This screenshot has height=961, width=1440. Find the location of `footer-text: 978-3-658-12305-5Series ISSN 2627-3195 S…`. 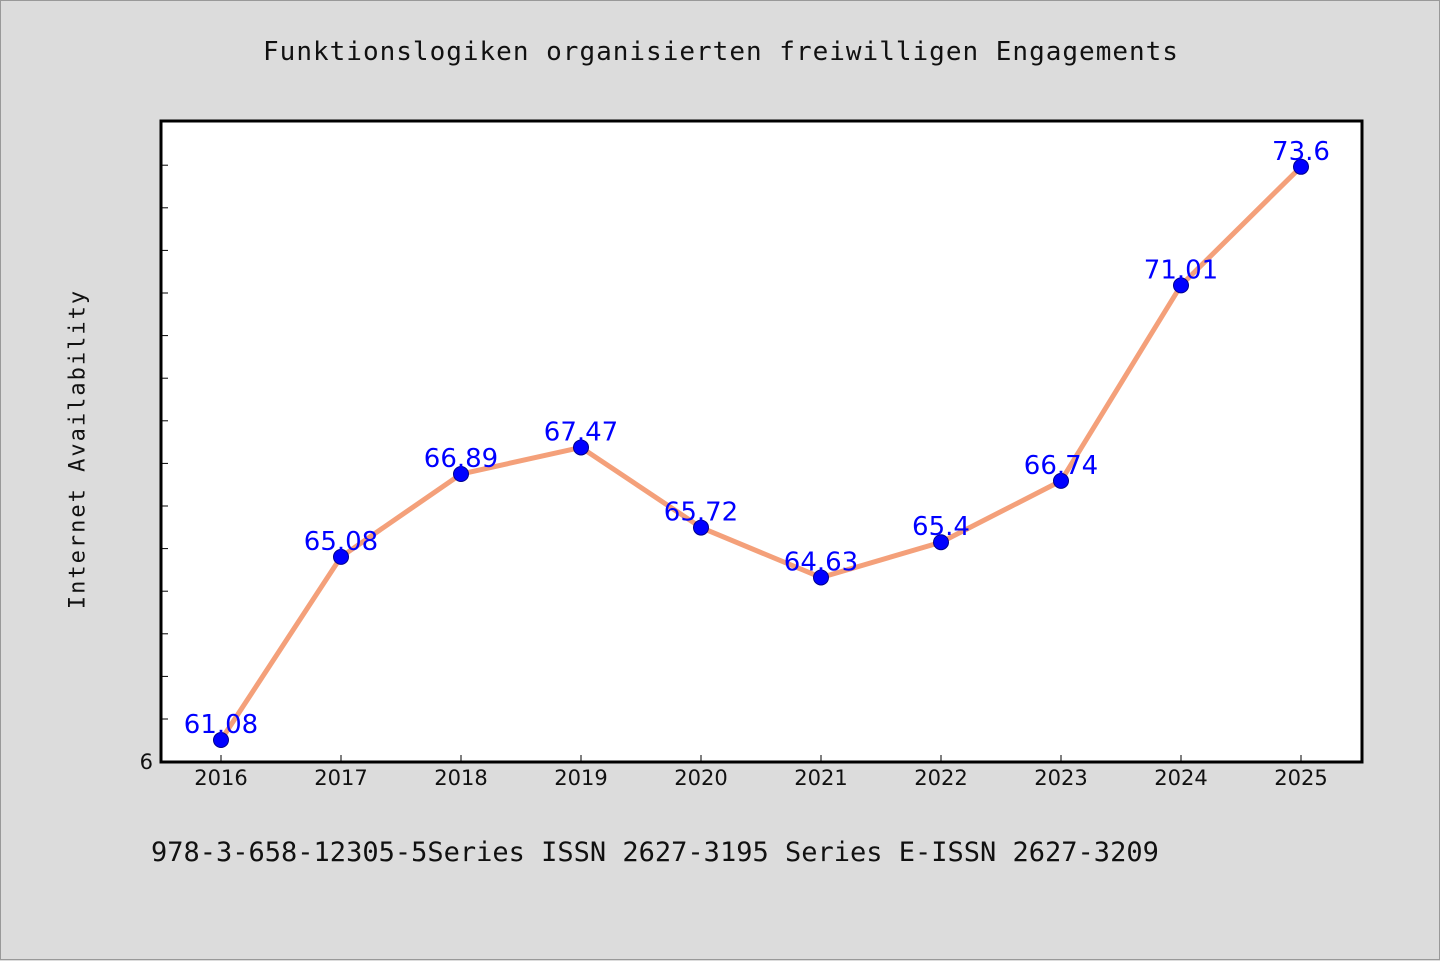

footer-text: 978-3-658-12305-5Series ISSN 2627-3195 S… is located at coordinates (655, 852).